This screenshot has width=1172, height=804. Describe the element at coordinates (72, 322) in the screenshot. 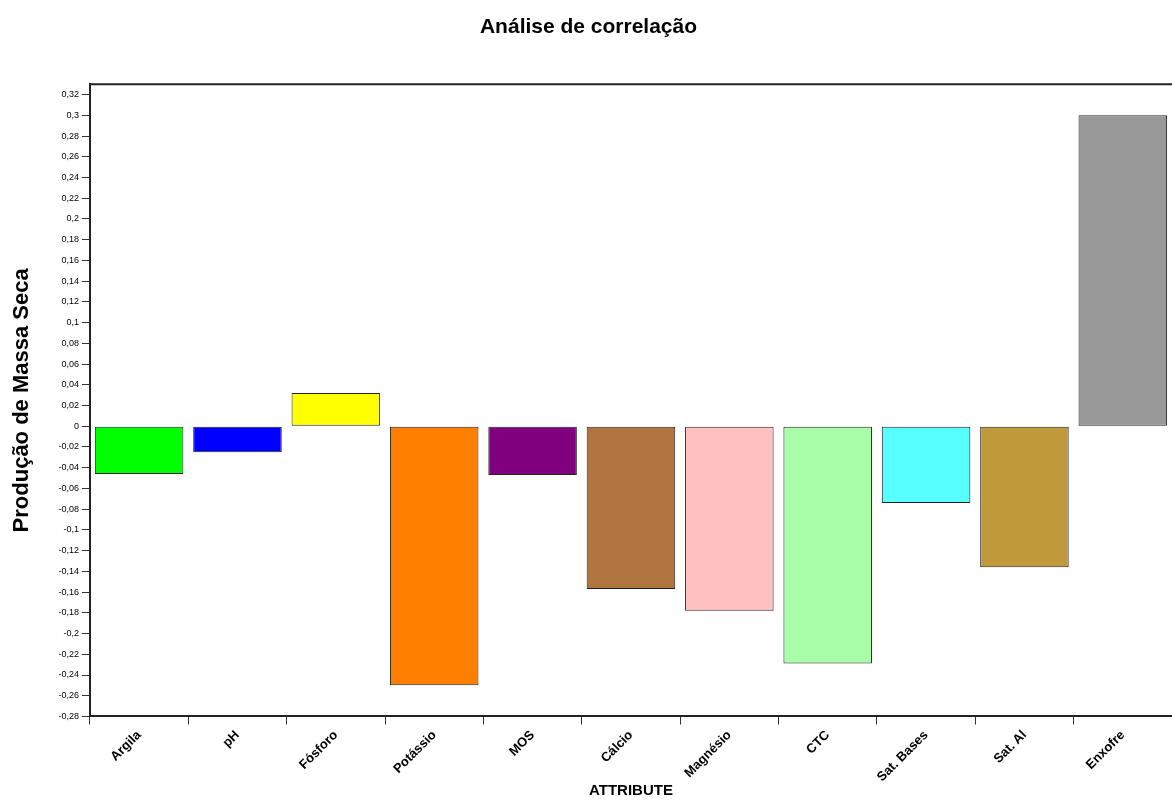

I see `y-tick-label: 0,1` at that location.